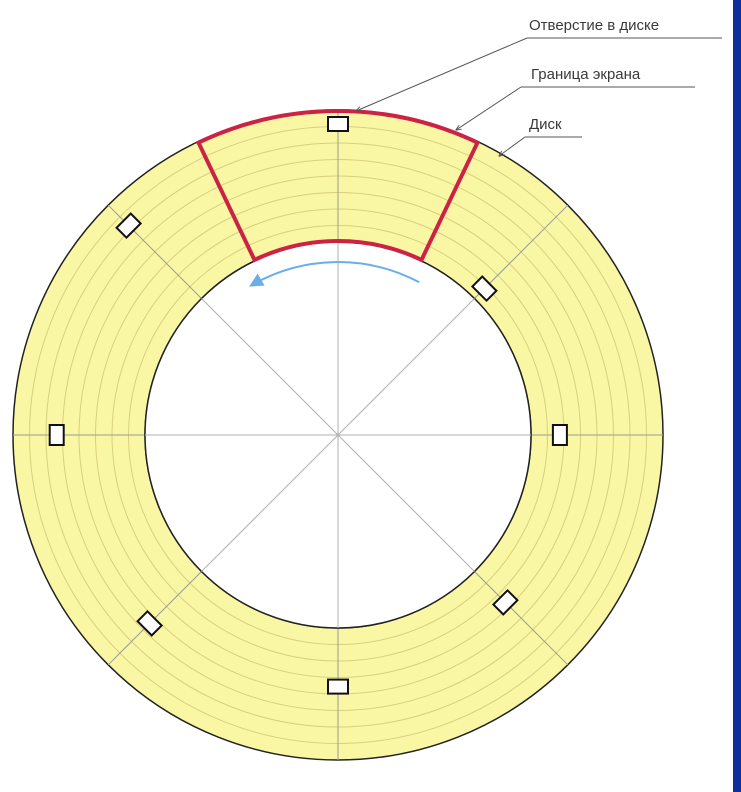 The width and height of the screenshot is (741, 792). What do you see at coordinates (586, 74) in the screenshot?
I see `label-screen-border: Граница экрана` at bounding box center [586, 74].